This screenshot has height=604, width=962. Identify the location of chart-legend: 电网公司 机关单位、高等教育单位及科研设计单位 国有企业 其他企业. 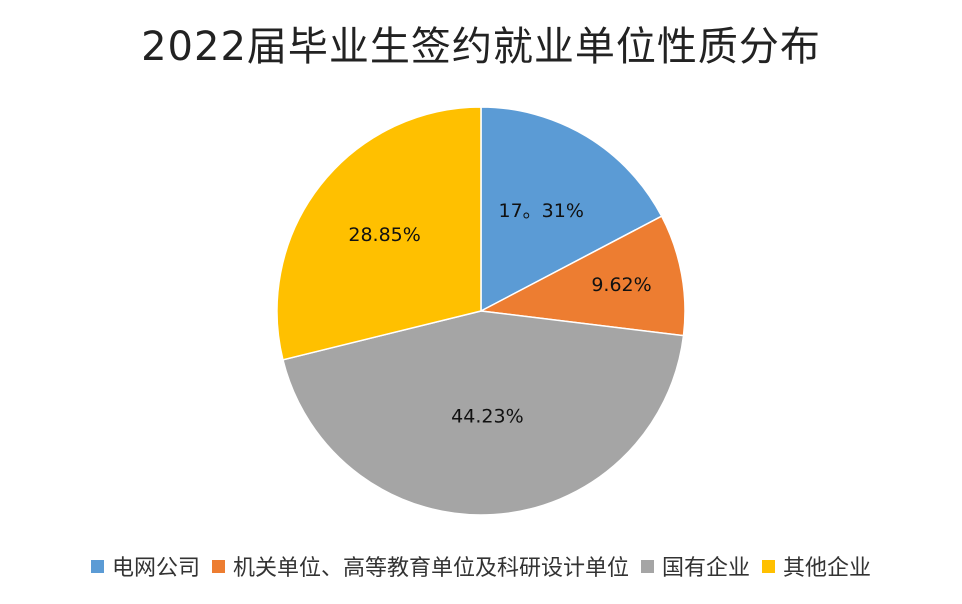
(481, 566).